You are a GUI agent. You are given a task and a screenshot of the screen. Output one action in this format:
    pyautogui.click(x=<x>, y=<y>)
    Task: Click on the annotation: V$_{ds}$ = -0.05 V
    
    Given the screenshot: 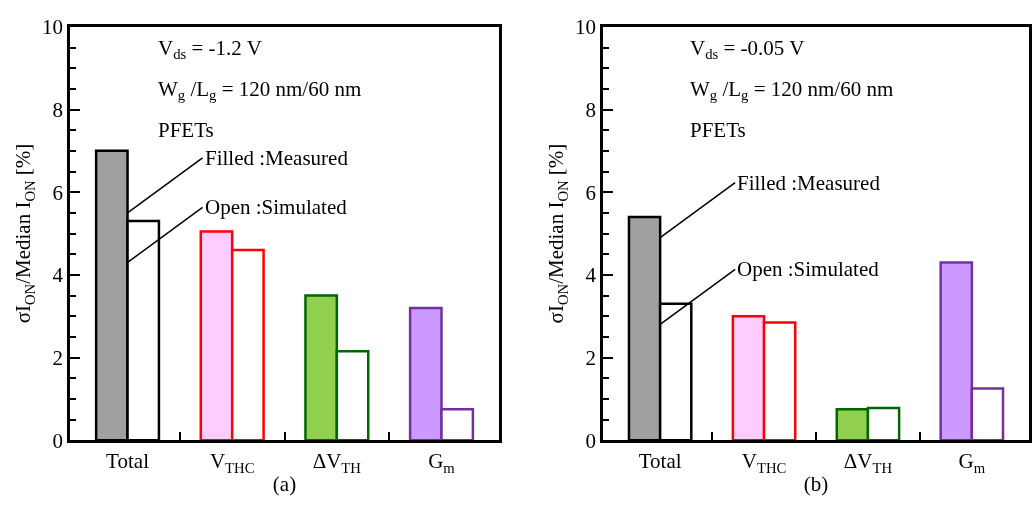 What is the action you would take?
    pyautogui.click(x=747, y=49)
    